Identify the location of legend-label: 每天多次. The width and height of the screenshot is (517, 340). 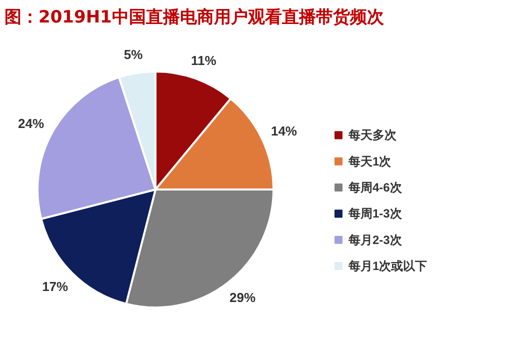
(373, 135).